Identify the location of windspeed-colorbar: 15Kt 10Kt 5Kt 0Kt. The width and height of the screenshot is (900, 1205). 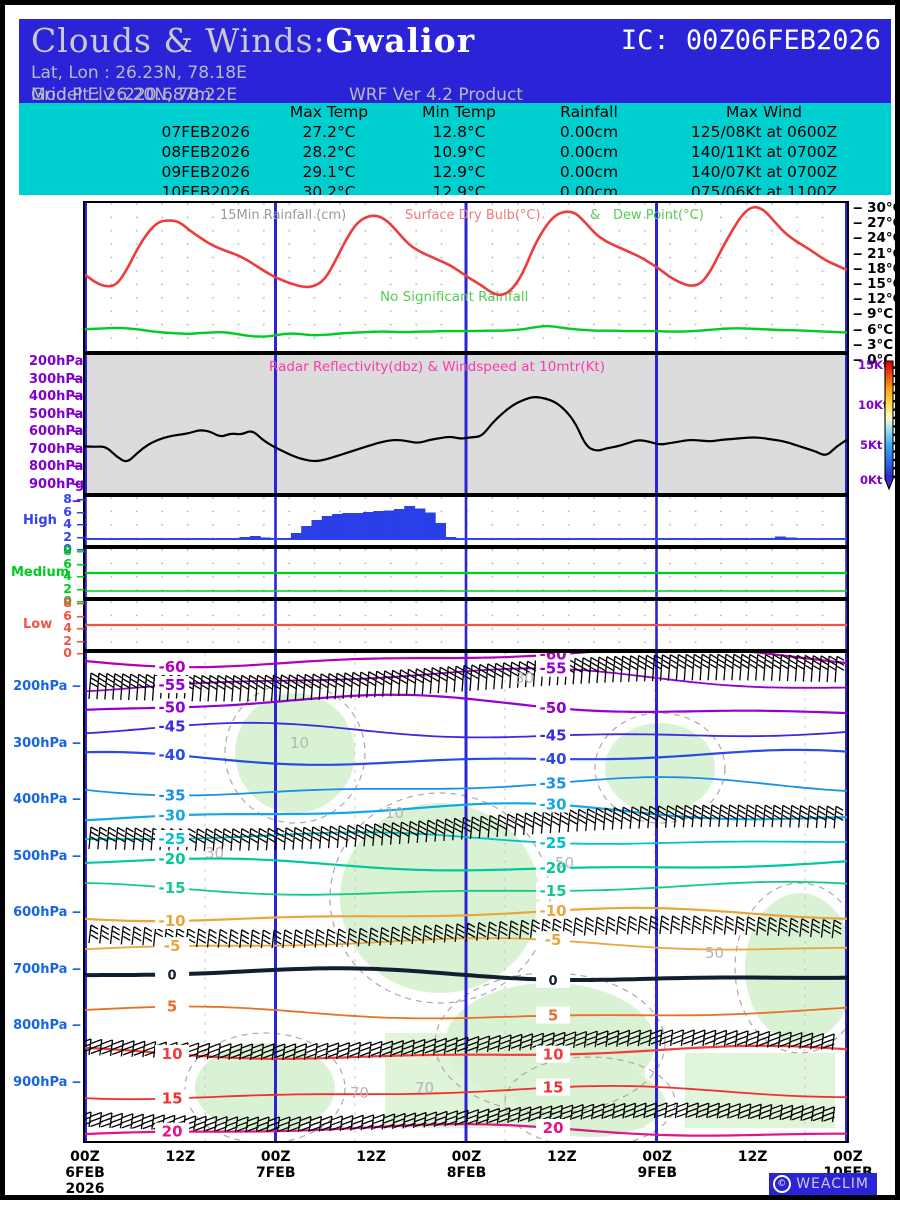
(878, 423).